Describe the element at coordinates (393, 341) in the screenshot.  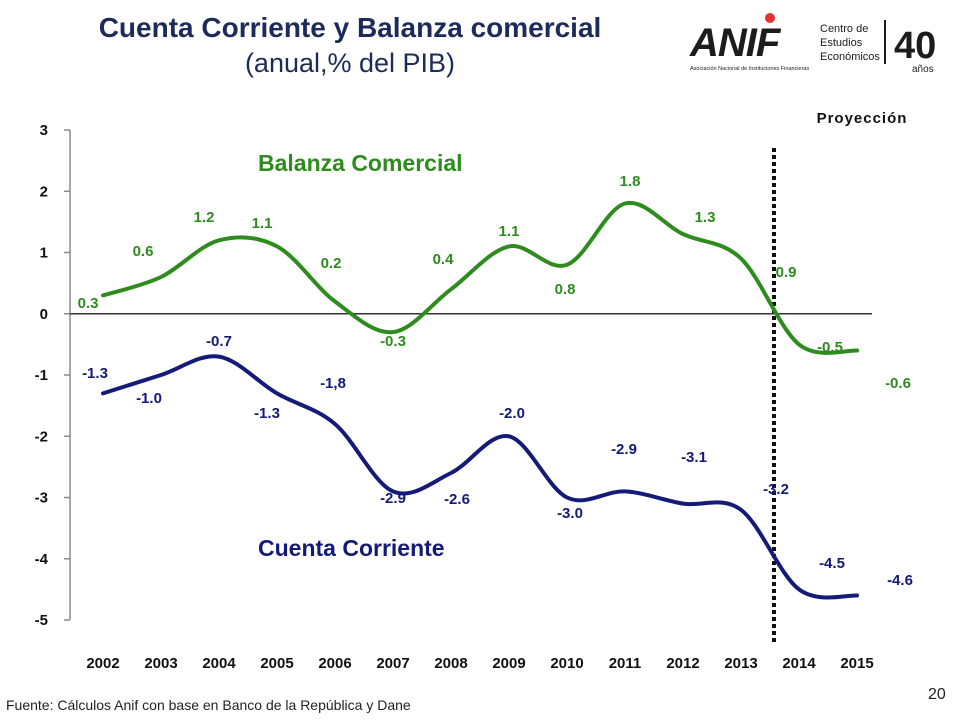
I see `data-label-balanza-comercial: -0.3` at that location.